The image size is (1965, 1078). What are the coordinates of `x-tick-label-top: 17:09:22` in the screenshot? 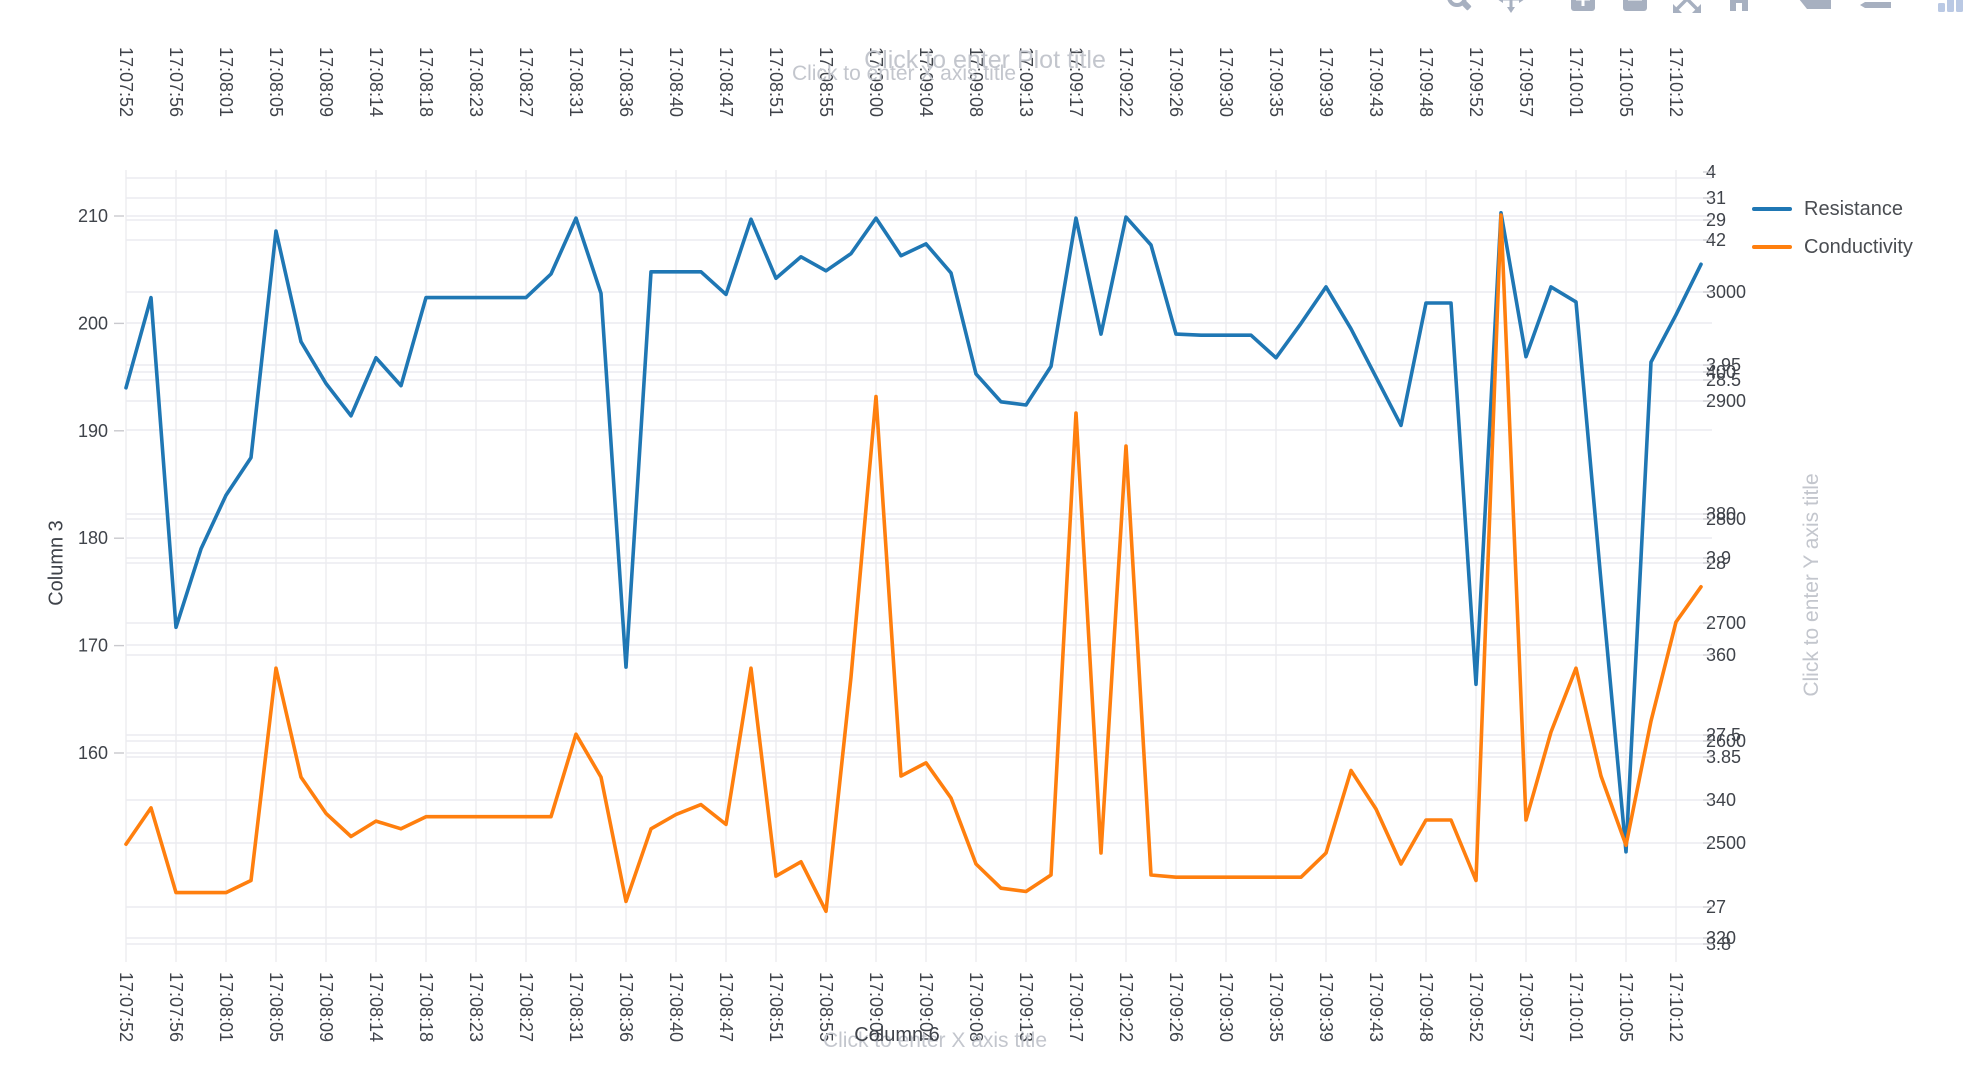 It's located at (1126, 82).